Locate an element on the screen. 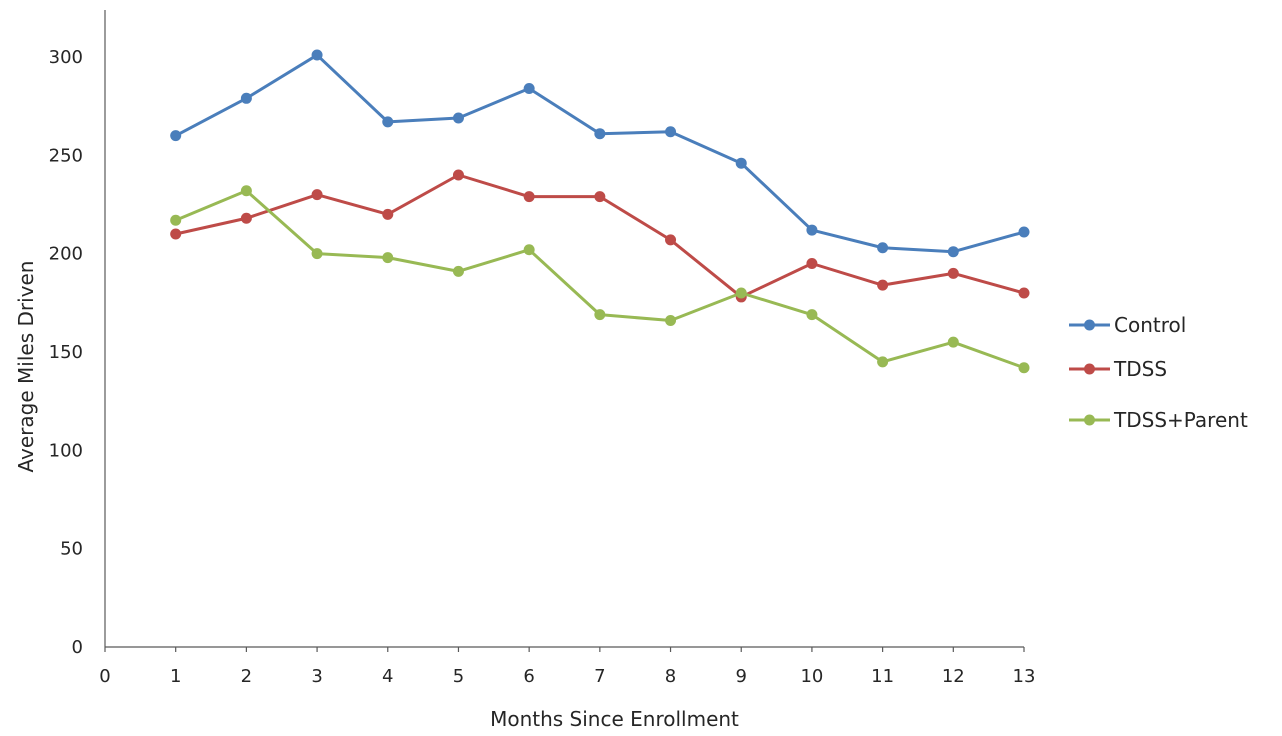  legend-item: TDSS+Parent is located at coordinates (1158, 420).